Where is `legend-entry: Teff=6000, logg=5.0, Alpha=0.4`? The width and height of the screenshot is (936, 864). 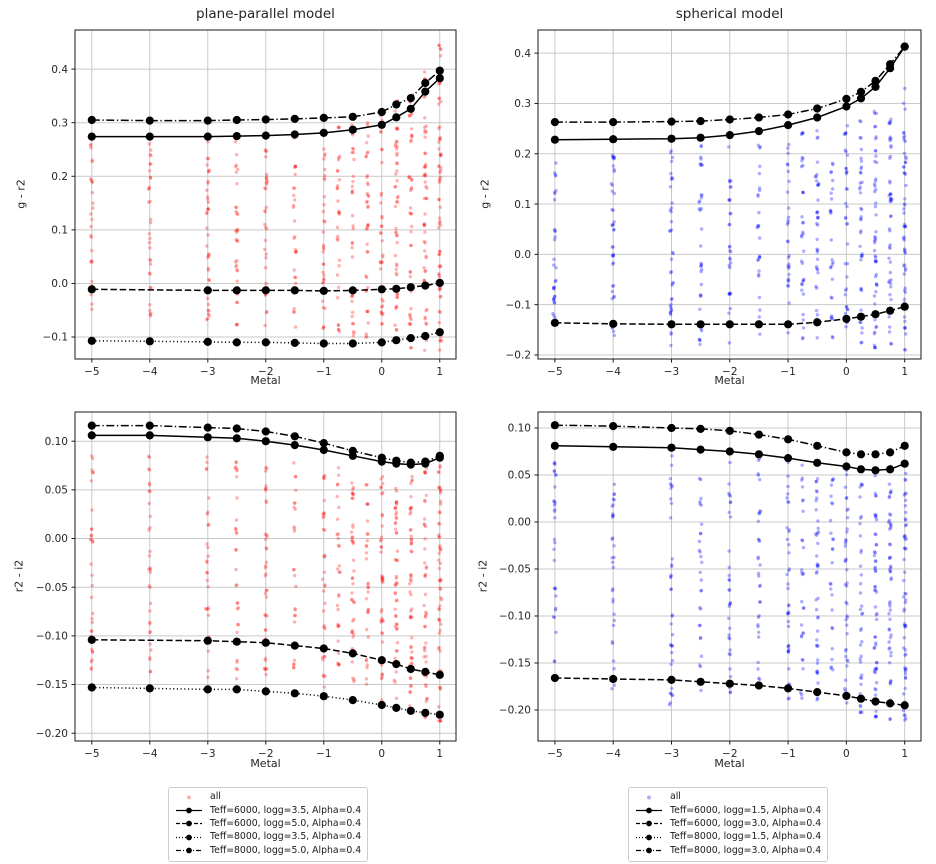 legend-entry: Teff=6000, logg=5.0, Alpha=0.4 is located at coordinates (267, 824).